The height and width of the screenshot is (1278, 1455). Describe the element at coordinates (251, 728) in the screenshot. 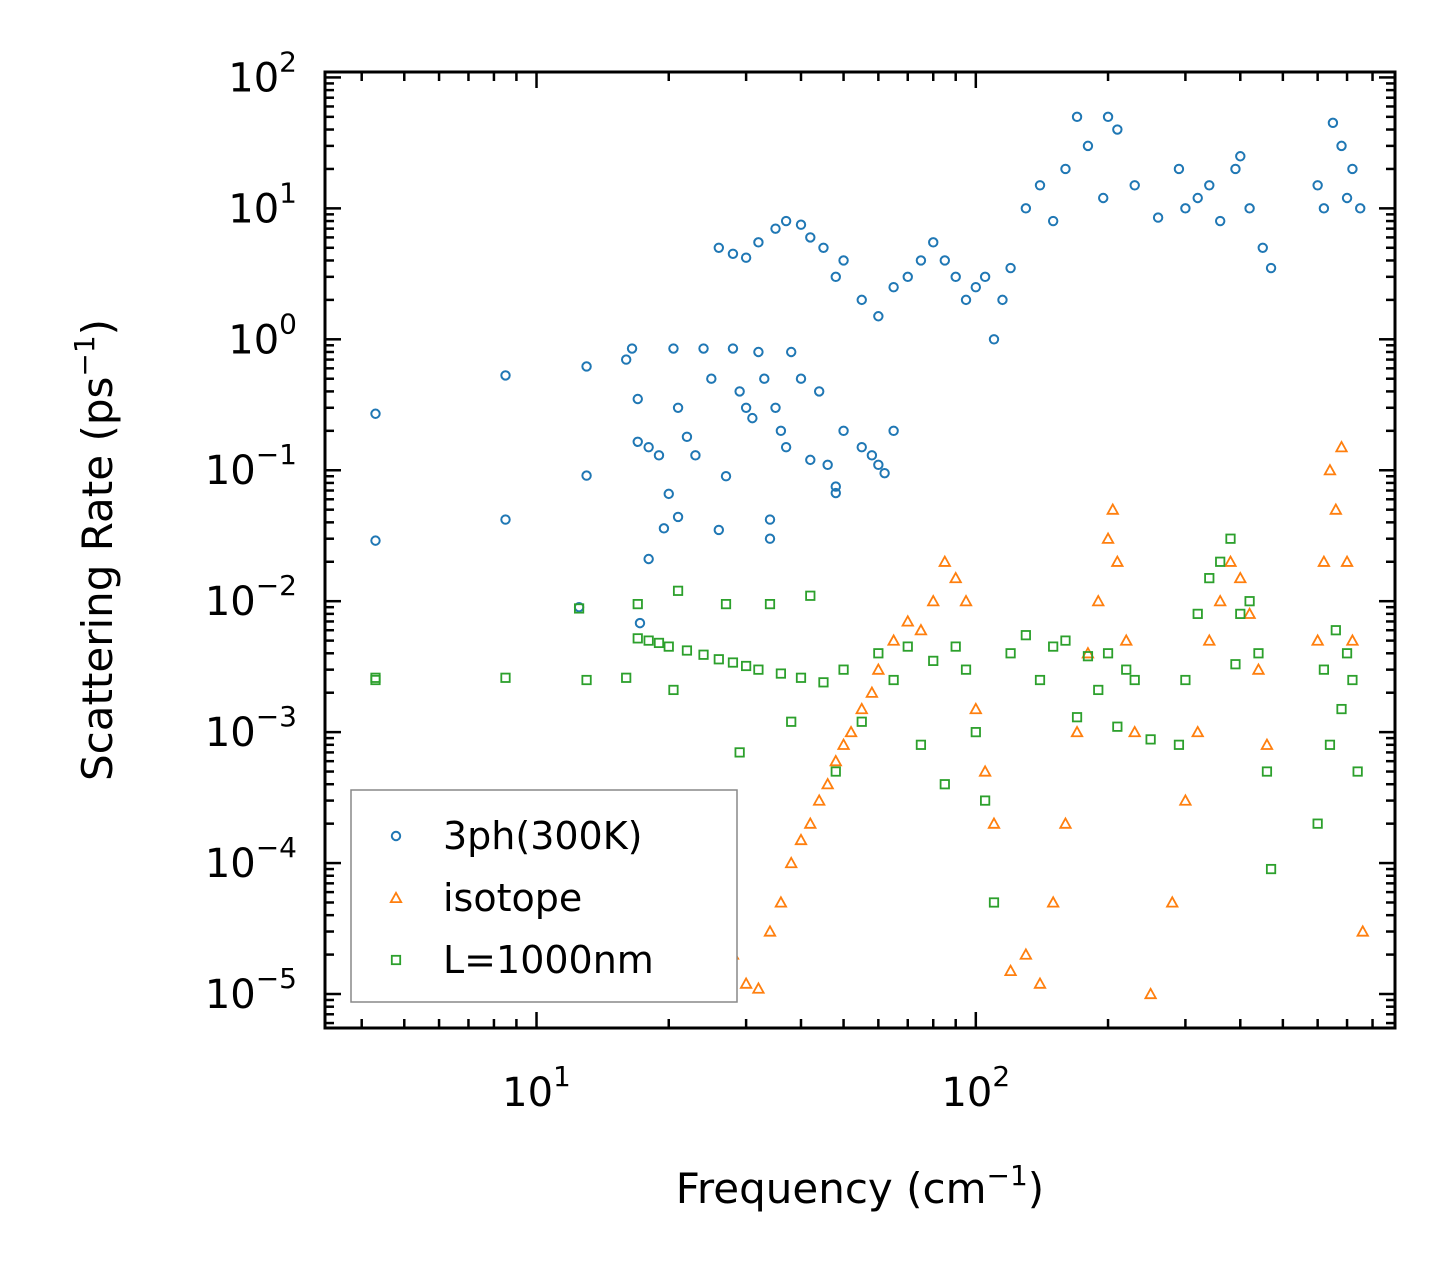

I see `y-tick-label: 10⁻³` at that location.